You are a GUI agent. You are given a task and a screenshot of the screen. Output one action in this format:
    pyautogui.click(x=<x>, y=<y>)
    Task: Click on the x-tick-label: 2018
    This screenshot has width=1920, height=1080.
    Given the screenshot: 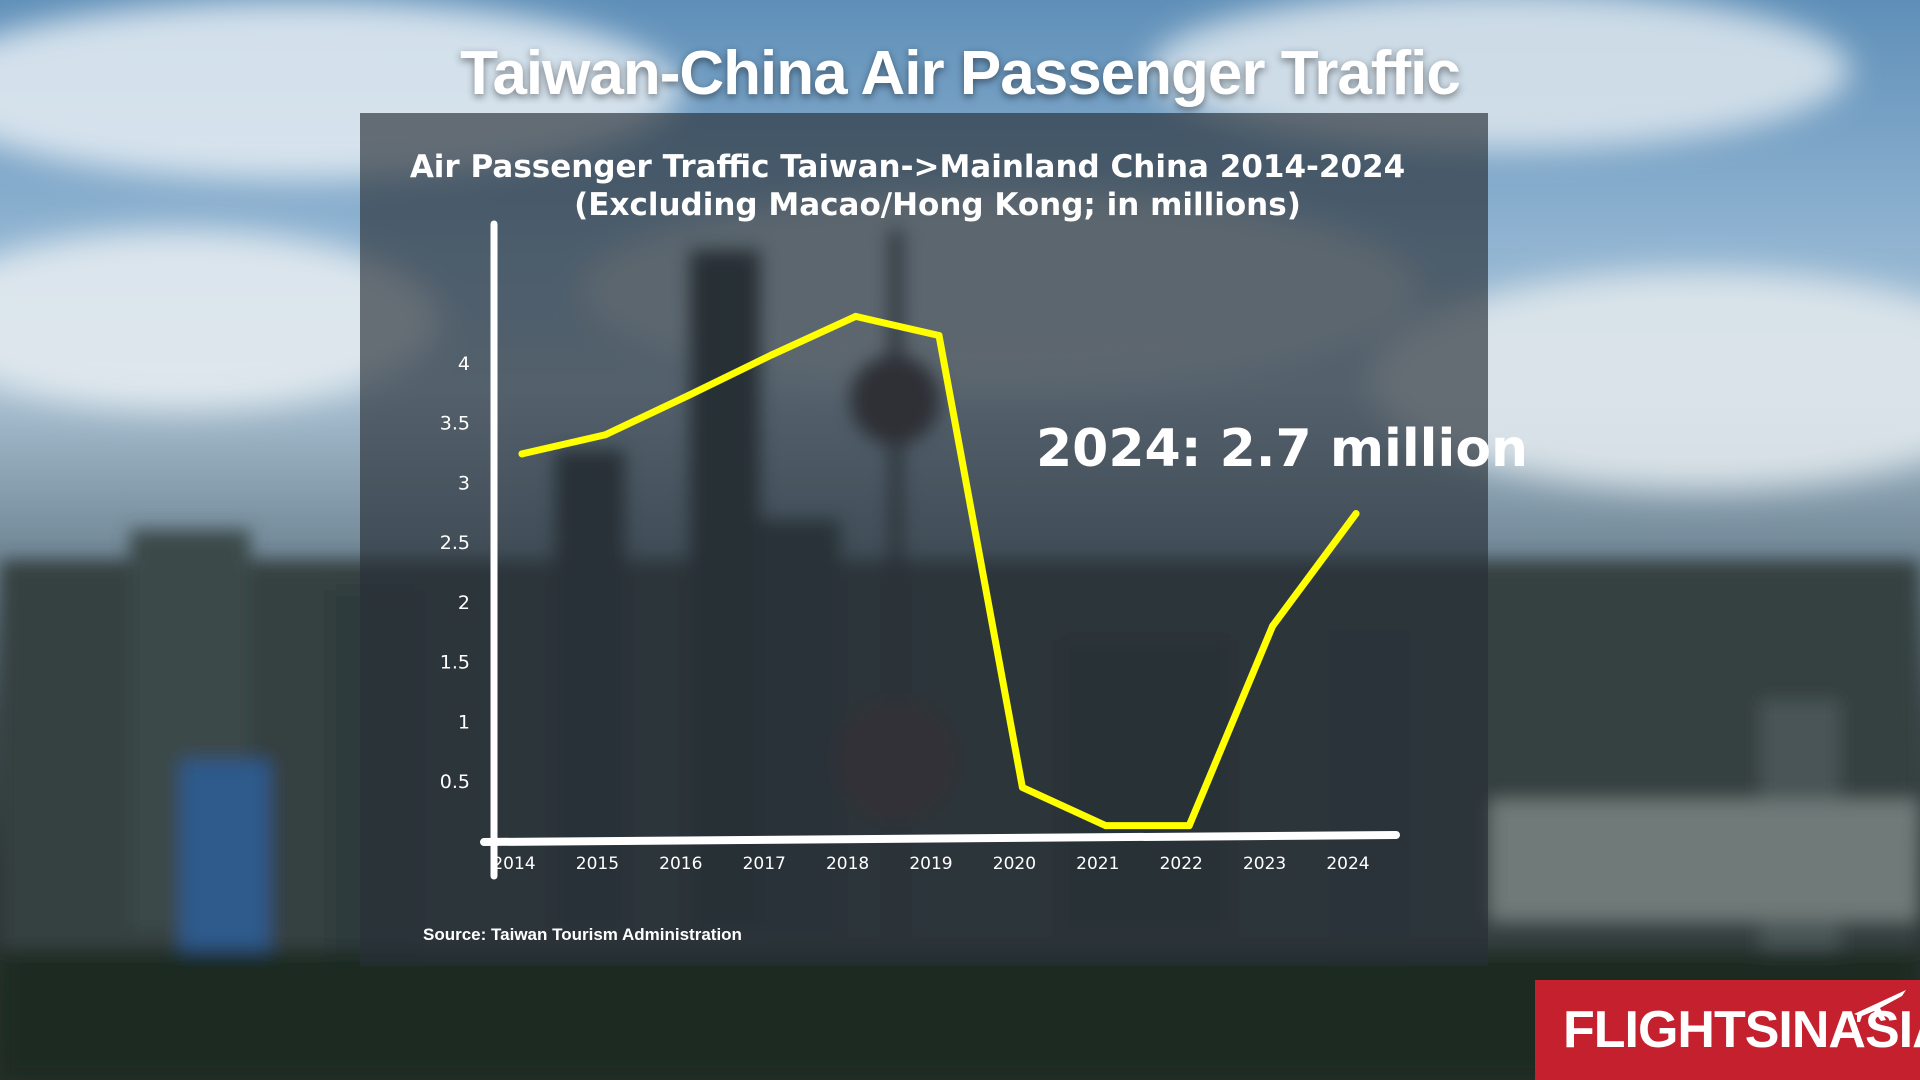 What is the action you would take?
    pyautogui.click(x=847, y=864)
    